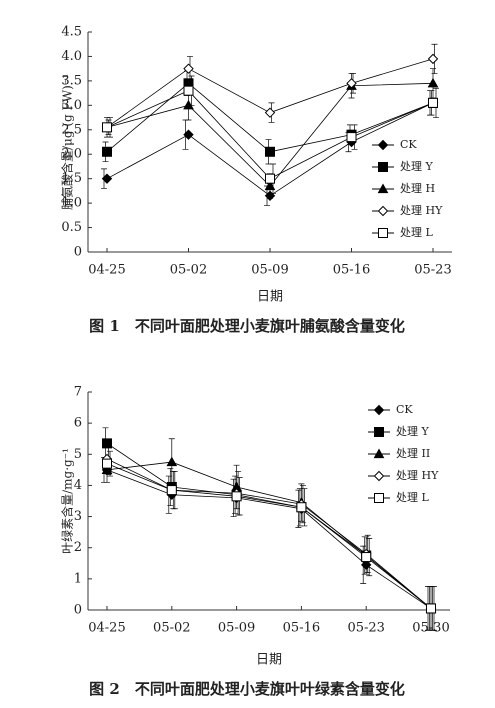 The image size is (495, 708). Describe the element at coordinates (67, 142) in the screenshot. I see `y-axis-label: 脯氨酸含量/μg·(g FW)⁻¹` at that location.